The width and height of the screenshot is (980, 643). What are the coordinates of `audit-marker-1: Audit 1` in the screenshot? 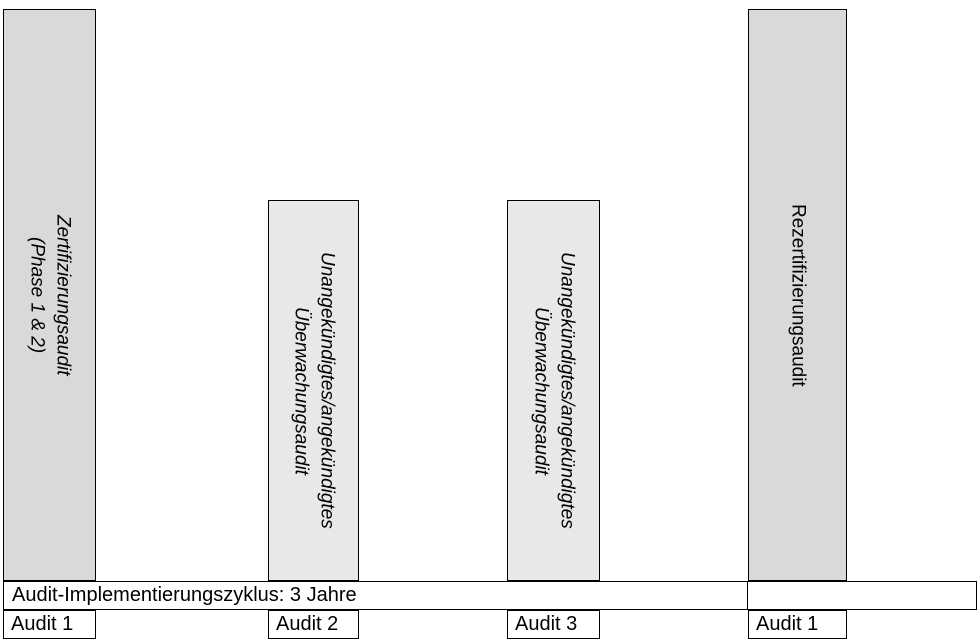 It's located at (49, 624).